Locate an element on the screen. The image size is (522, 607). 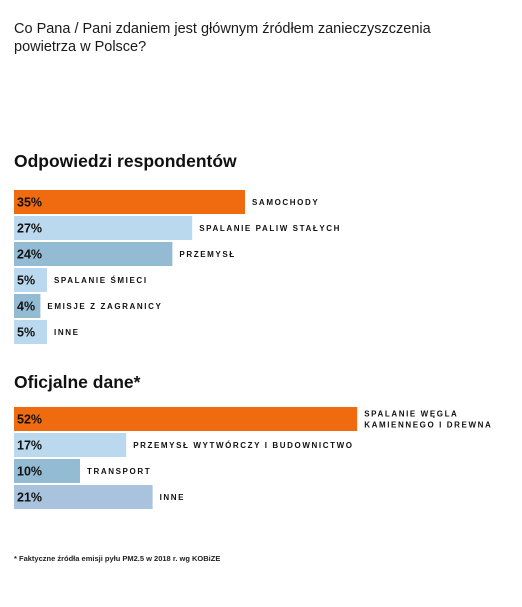
value-label-1-5: 4% is located at coordinates (26, 307).